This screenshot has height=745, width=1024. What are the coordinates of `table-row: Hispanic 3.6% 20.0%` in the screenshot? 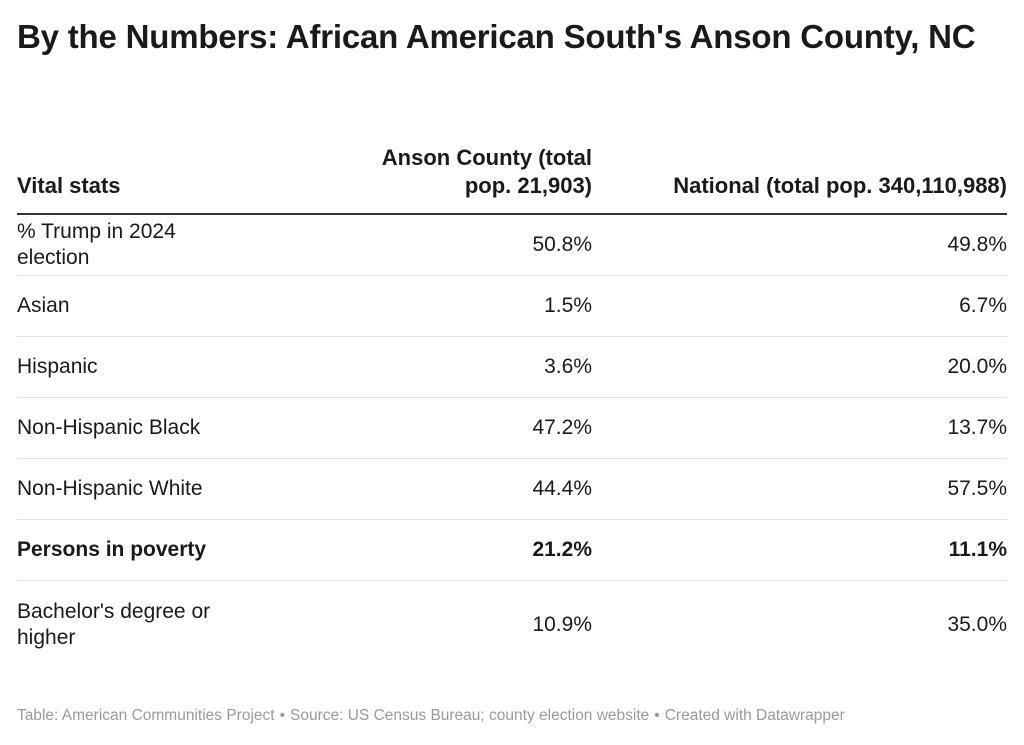 It's located at (512, 367).